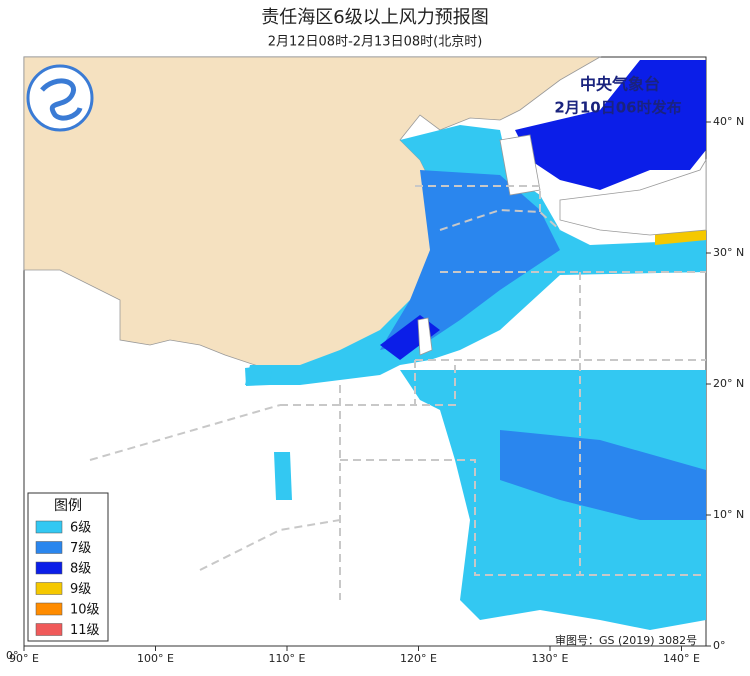 The image size is (750, 676). I want to click on legend-label: 7级, so click(80, 548).